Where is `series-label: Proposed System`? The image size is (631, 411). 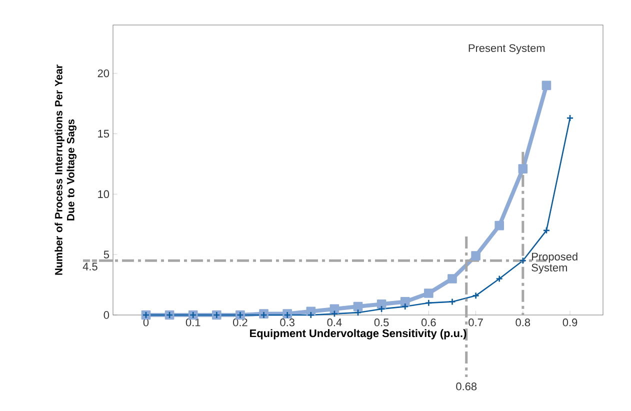
series-label: Proposed System is located at coordinates (555, 263).